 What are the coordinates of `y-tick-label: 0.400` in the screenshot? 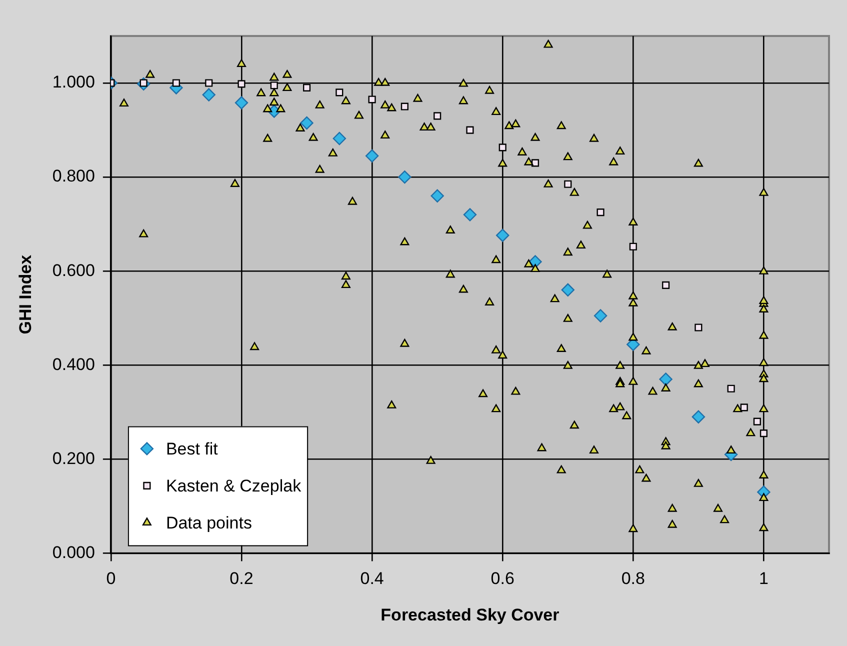 It's located at (73, 364).